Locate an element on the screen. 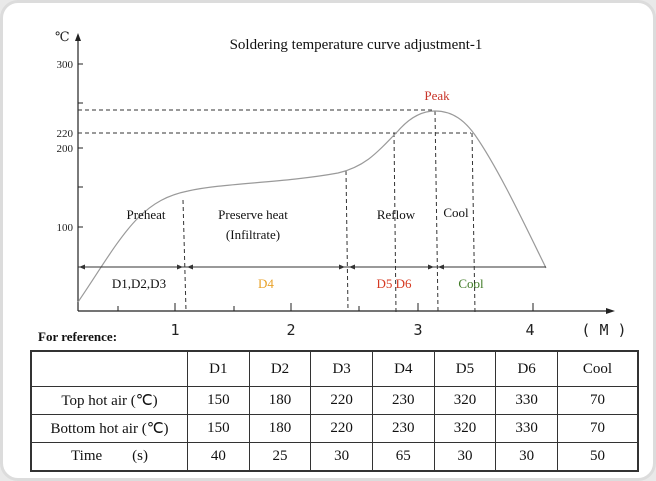 The height and width of the screenshot is (481, 656). diagram-title: Soldering temperature curve adjustment-1 is located at coordinates (356, 45).